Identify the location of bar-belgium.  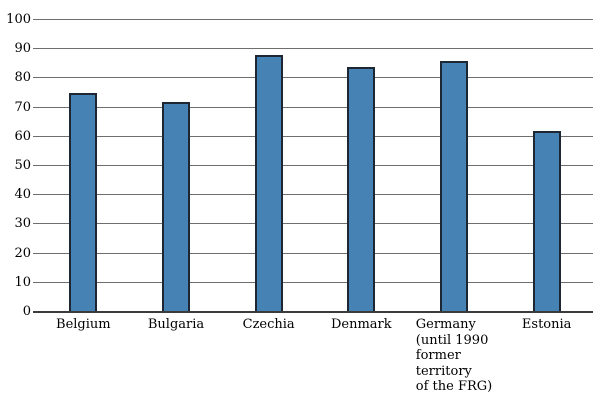
(83, 202).